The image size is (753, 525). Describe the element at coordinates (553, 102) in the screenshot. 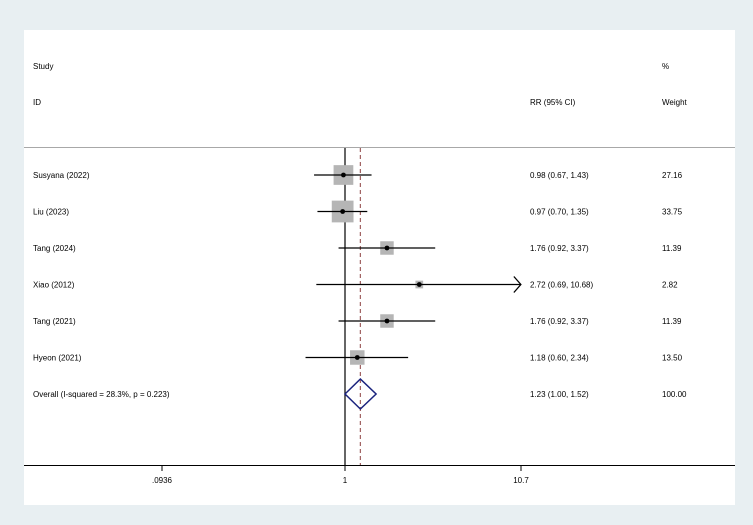

I see `header-rr-ci: RR (95% CI)` at that location.